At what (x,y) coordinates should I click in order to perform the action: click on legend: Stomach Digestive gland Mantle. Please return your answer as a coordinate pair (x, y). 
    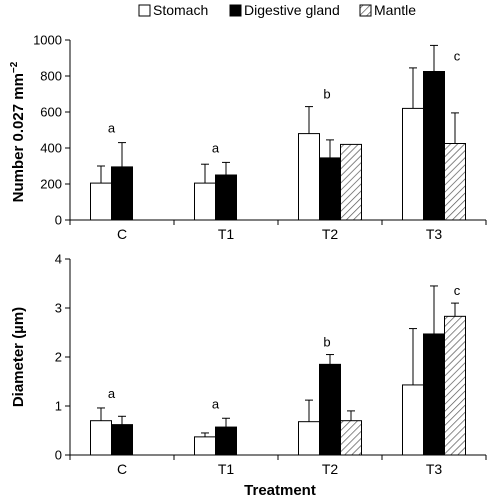
    Looking at the image, I should click on (277, 10).